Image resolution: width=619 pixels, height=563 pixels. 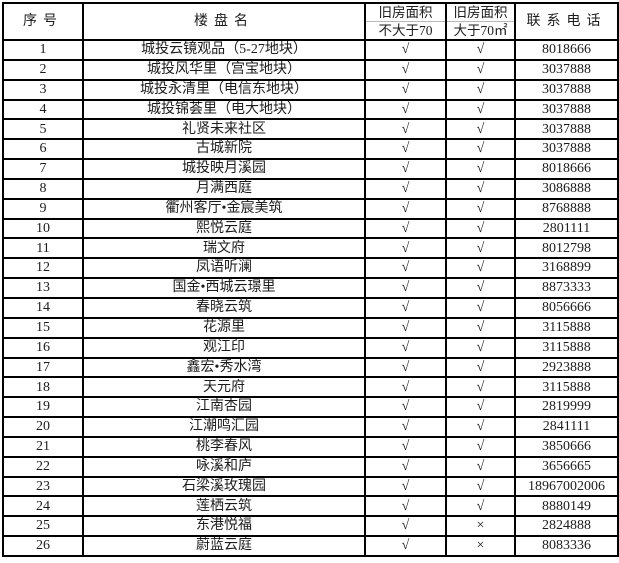 What do you see at coordinates (224, 486) in the screenshot?
I see `property-name-cell: 石梁溪玫瑰园` at bounding box center [224, 486].